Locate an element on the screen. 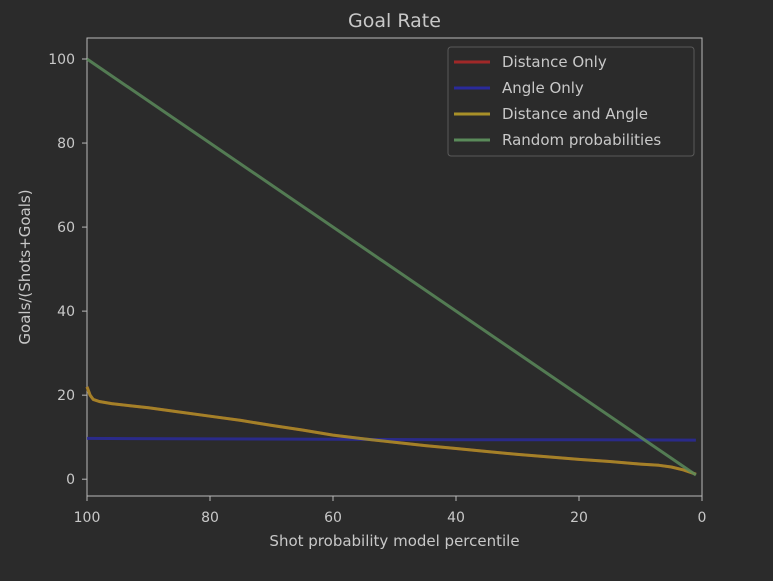  y-tick-label: 100 is located at coordinates (61, 60).